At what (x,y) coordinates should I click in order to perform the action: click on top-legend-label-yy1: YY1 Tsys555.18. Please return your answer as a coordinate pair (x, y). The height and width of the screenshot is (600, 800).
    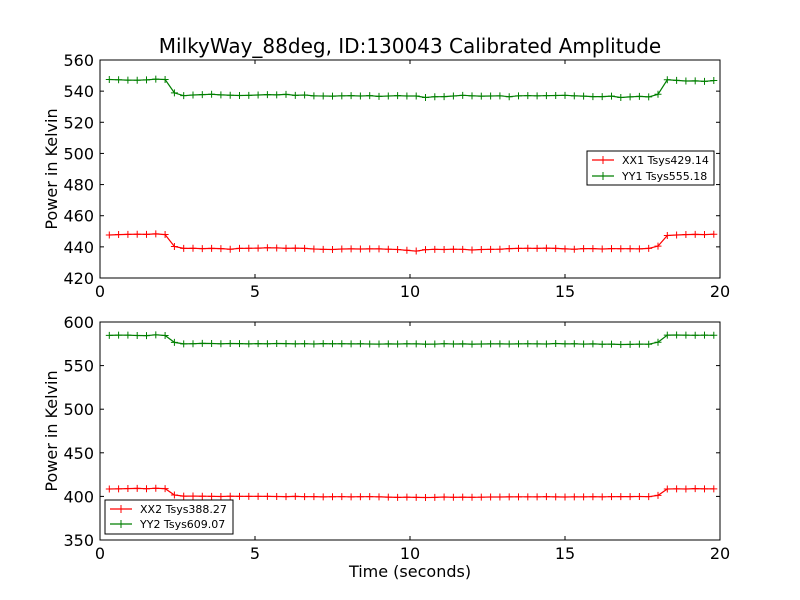
    Looking at the image, I should click on (664, 176).